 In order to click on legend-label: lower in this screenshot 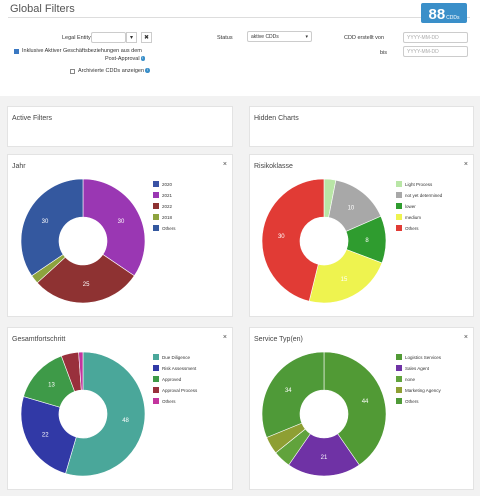, I will do `click(410, 206)`.